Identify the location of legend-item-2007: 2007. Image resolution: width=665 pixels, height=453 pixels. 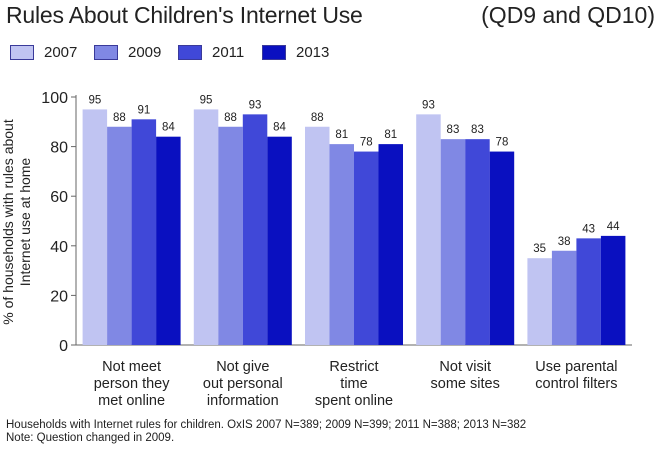
(52, 52).